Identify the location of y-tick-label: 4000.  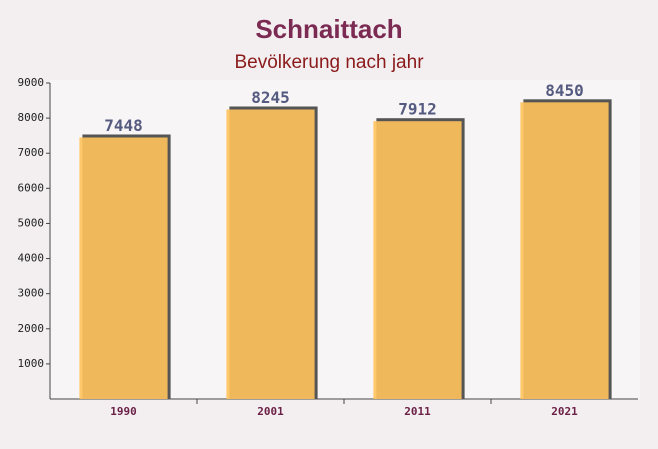
(31, 258).